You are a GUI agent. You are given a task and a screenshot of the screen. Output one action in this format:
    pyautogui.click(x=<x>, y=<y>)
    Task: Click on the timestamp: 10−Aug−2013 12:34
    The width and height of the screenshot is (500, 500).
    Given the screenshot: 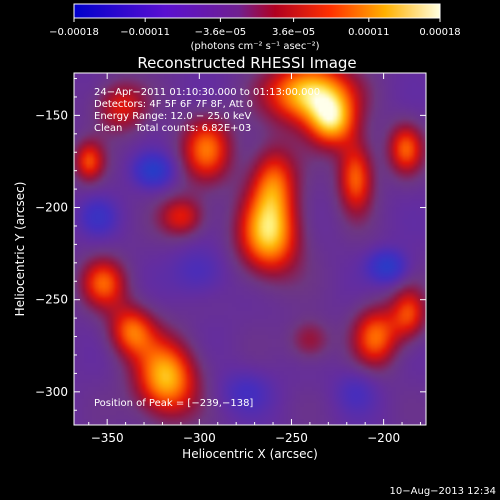 What is the action you would take?
    pyautogui.click(x=443, y=491)
    